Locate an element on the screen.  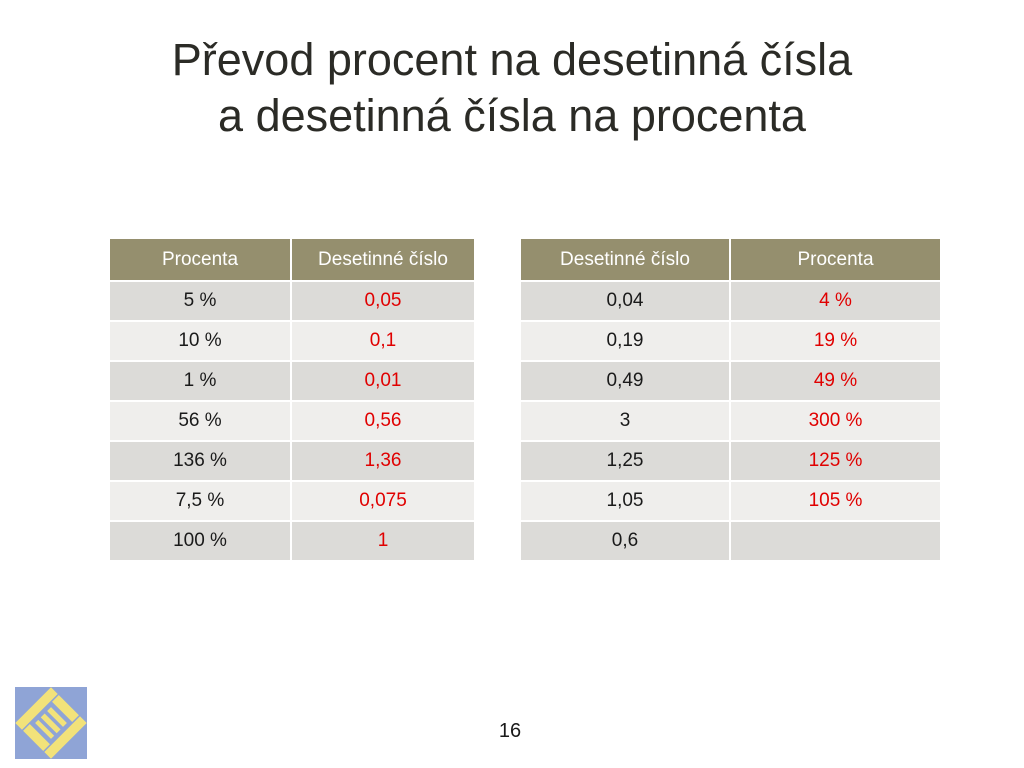
decimal-answer-cell: 1 is located at coordinates (382, 541).